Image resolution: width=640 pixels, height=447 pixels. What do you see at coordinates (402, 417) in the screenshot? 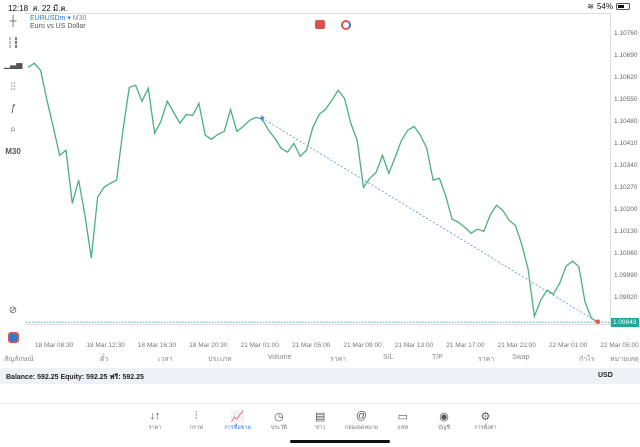
I see `nav-icon: ▭` at bounding box center [402, 417].